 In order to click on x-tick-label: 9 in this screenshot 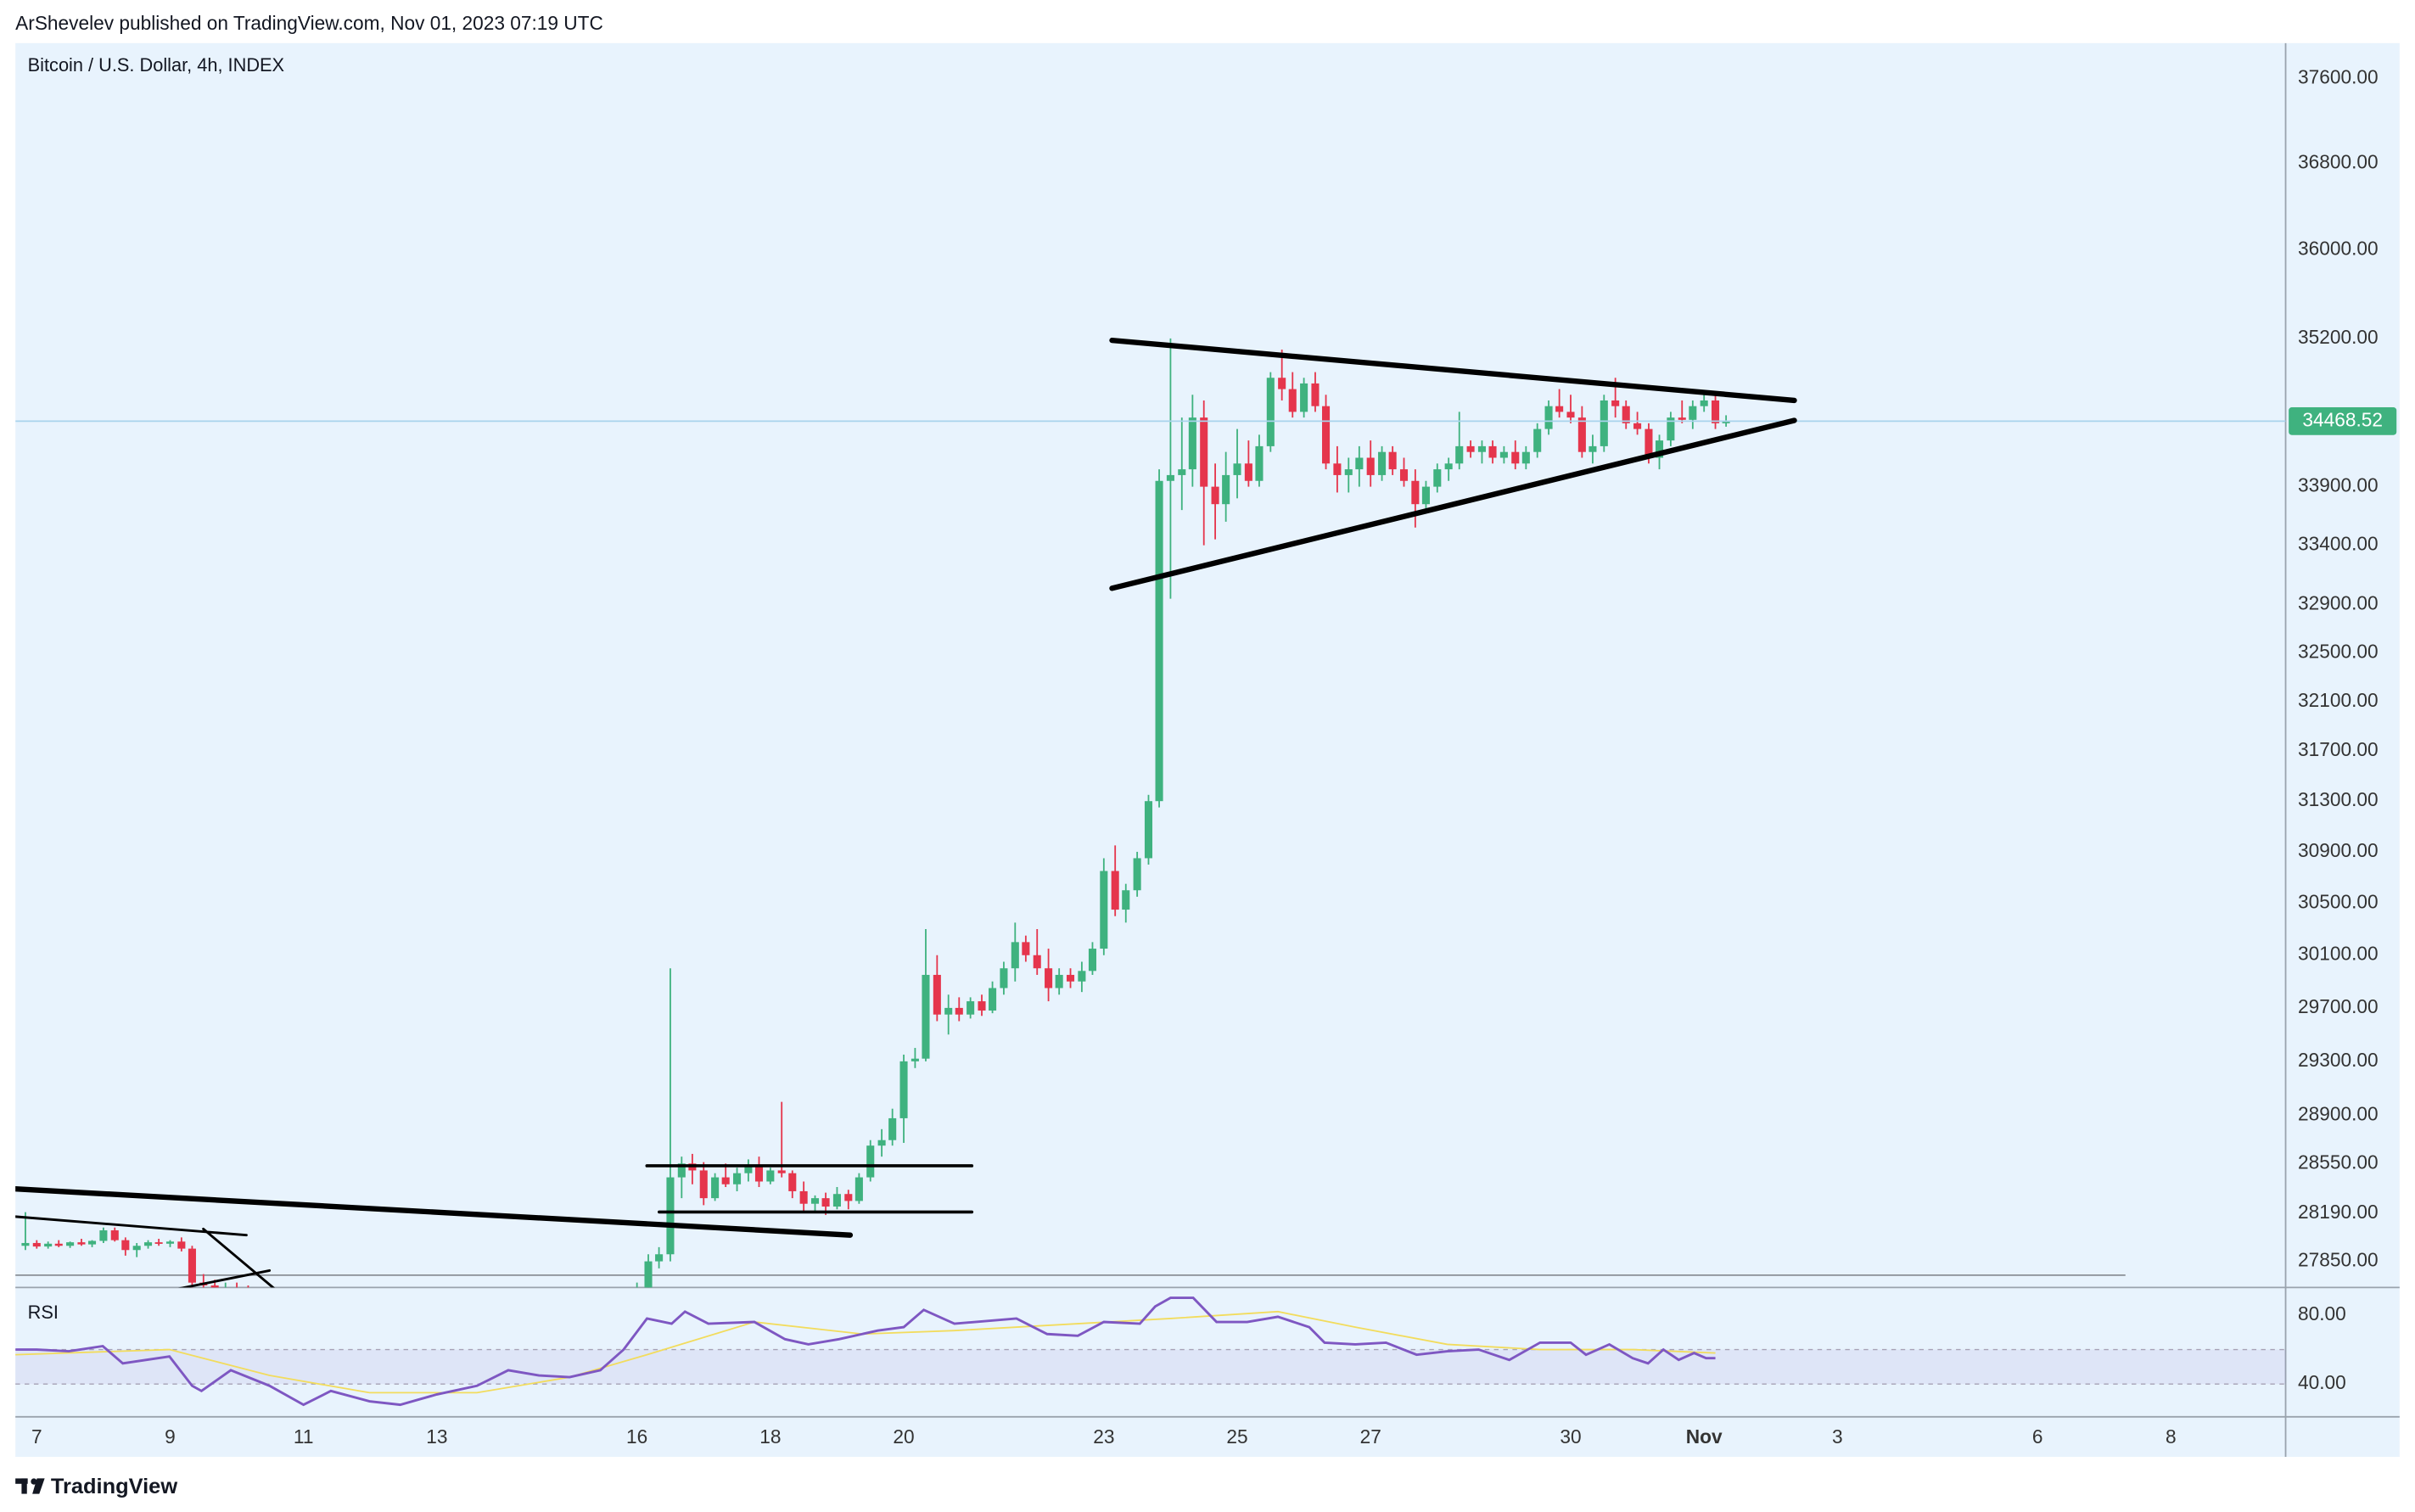, I will do `click(170, 1436)`.